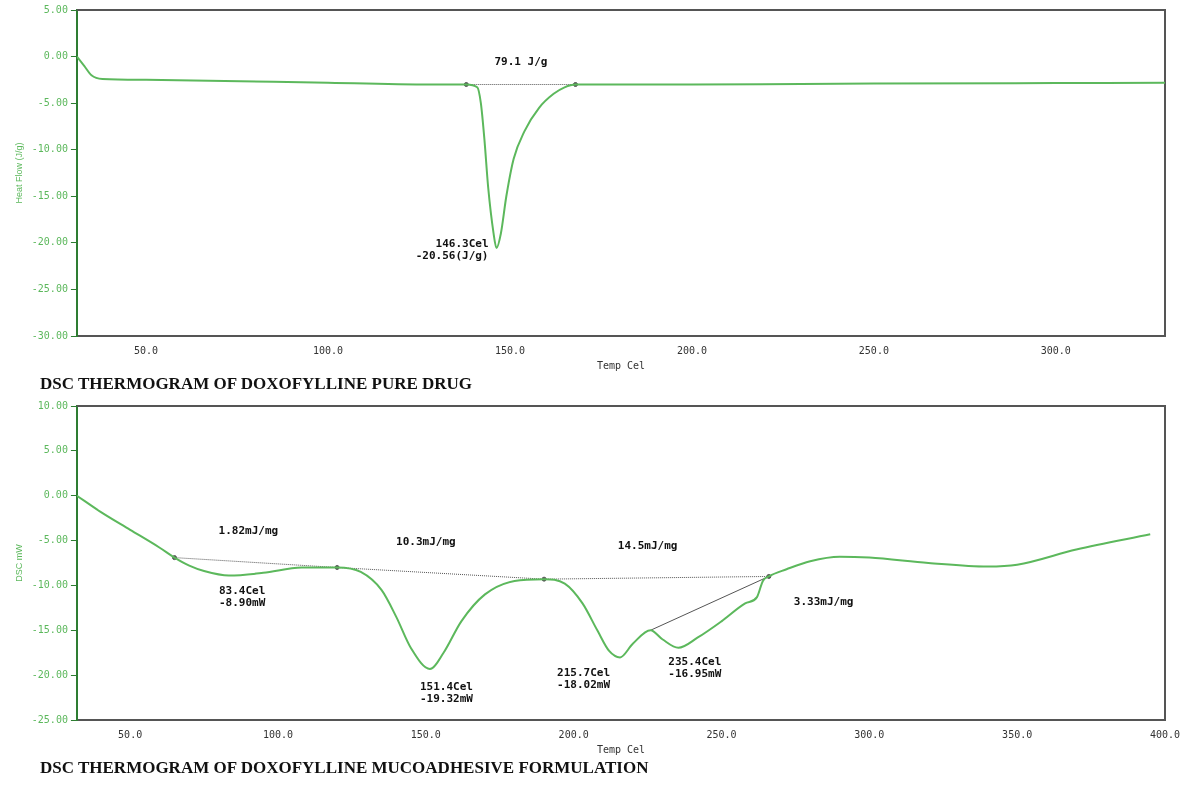 The width and height of the screenshot is (1187, 789). What do you see at coordinates (242, 597) in the screenshot?
I see `annotation: 83.4Cel -8.90mW` at bounding box center [242, 597].